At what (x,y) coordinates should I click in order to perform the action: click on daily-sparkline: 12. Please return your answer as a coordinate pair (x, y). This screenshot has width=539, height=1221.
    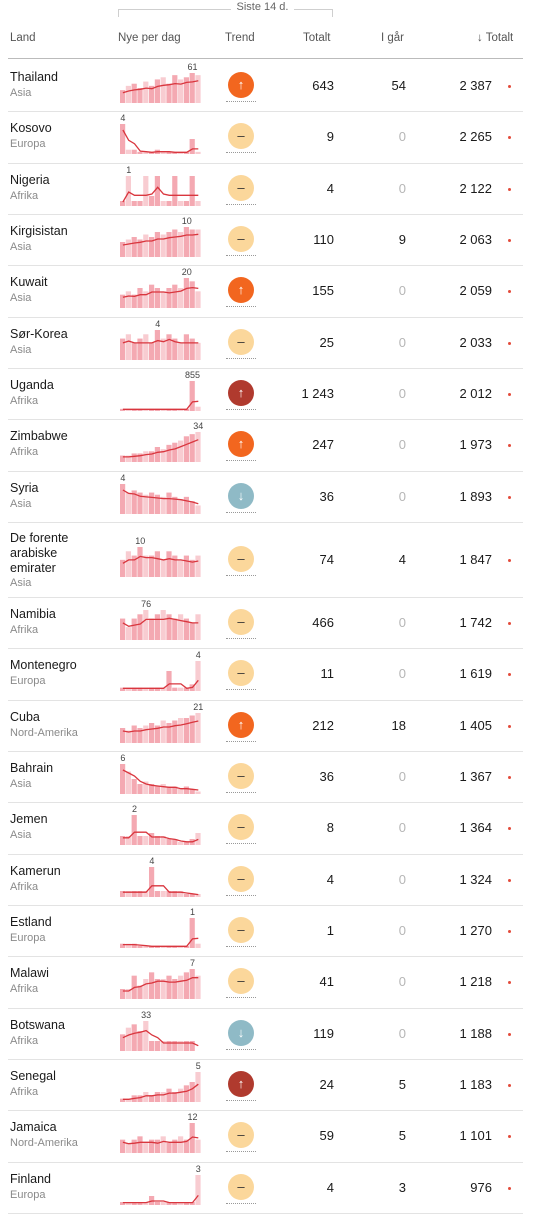
    Looking at the image, I should click on (160, 1132).